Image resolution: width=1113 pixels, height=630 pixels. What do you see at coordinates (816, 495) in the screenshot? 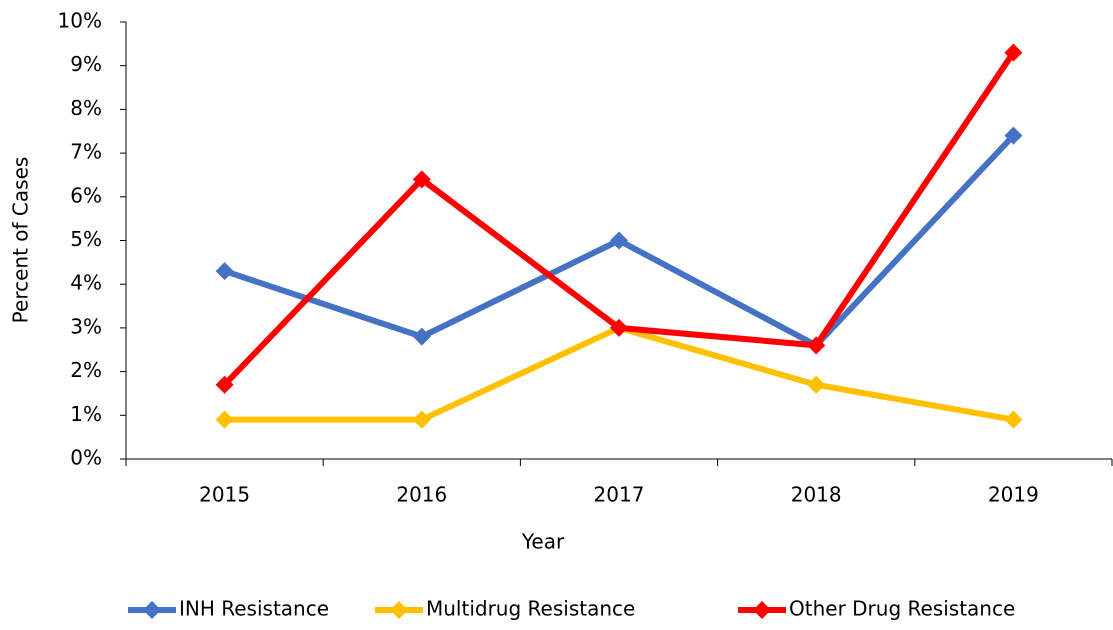
I see `x-tick-label: 2018` at bounding box center [816, 495].